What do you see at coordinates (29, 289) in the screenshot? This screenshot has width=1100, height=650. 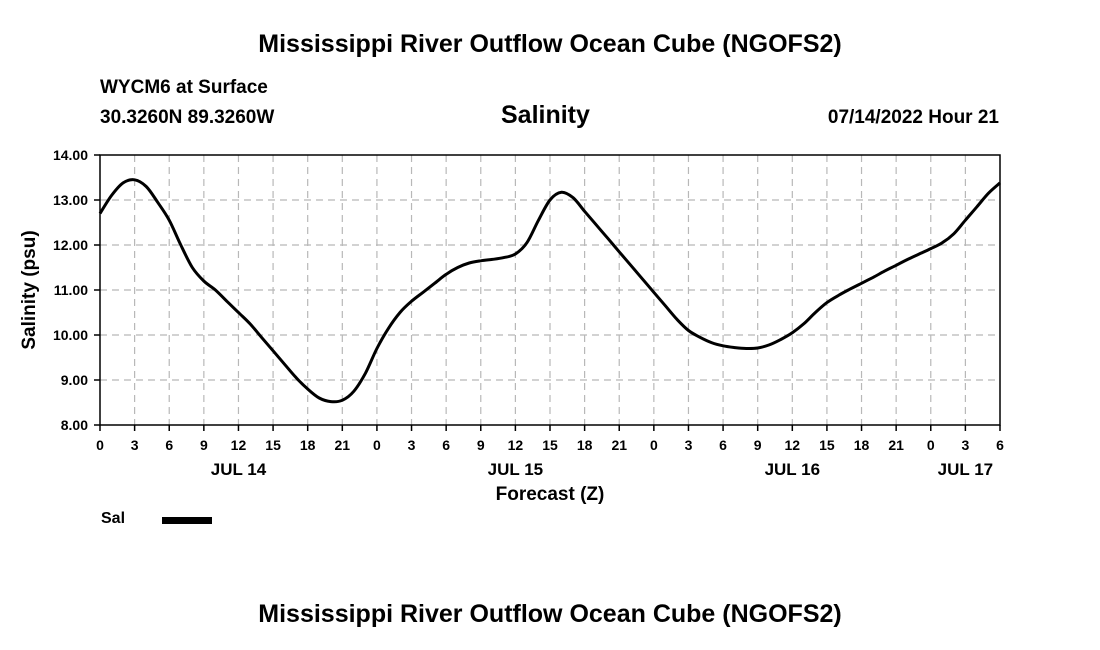 I see `y-axis-label: Salinity (psu)` at bounding box center [29, 289].